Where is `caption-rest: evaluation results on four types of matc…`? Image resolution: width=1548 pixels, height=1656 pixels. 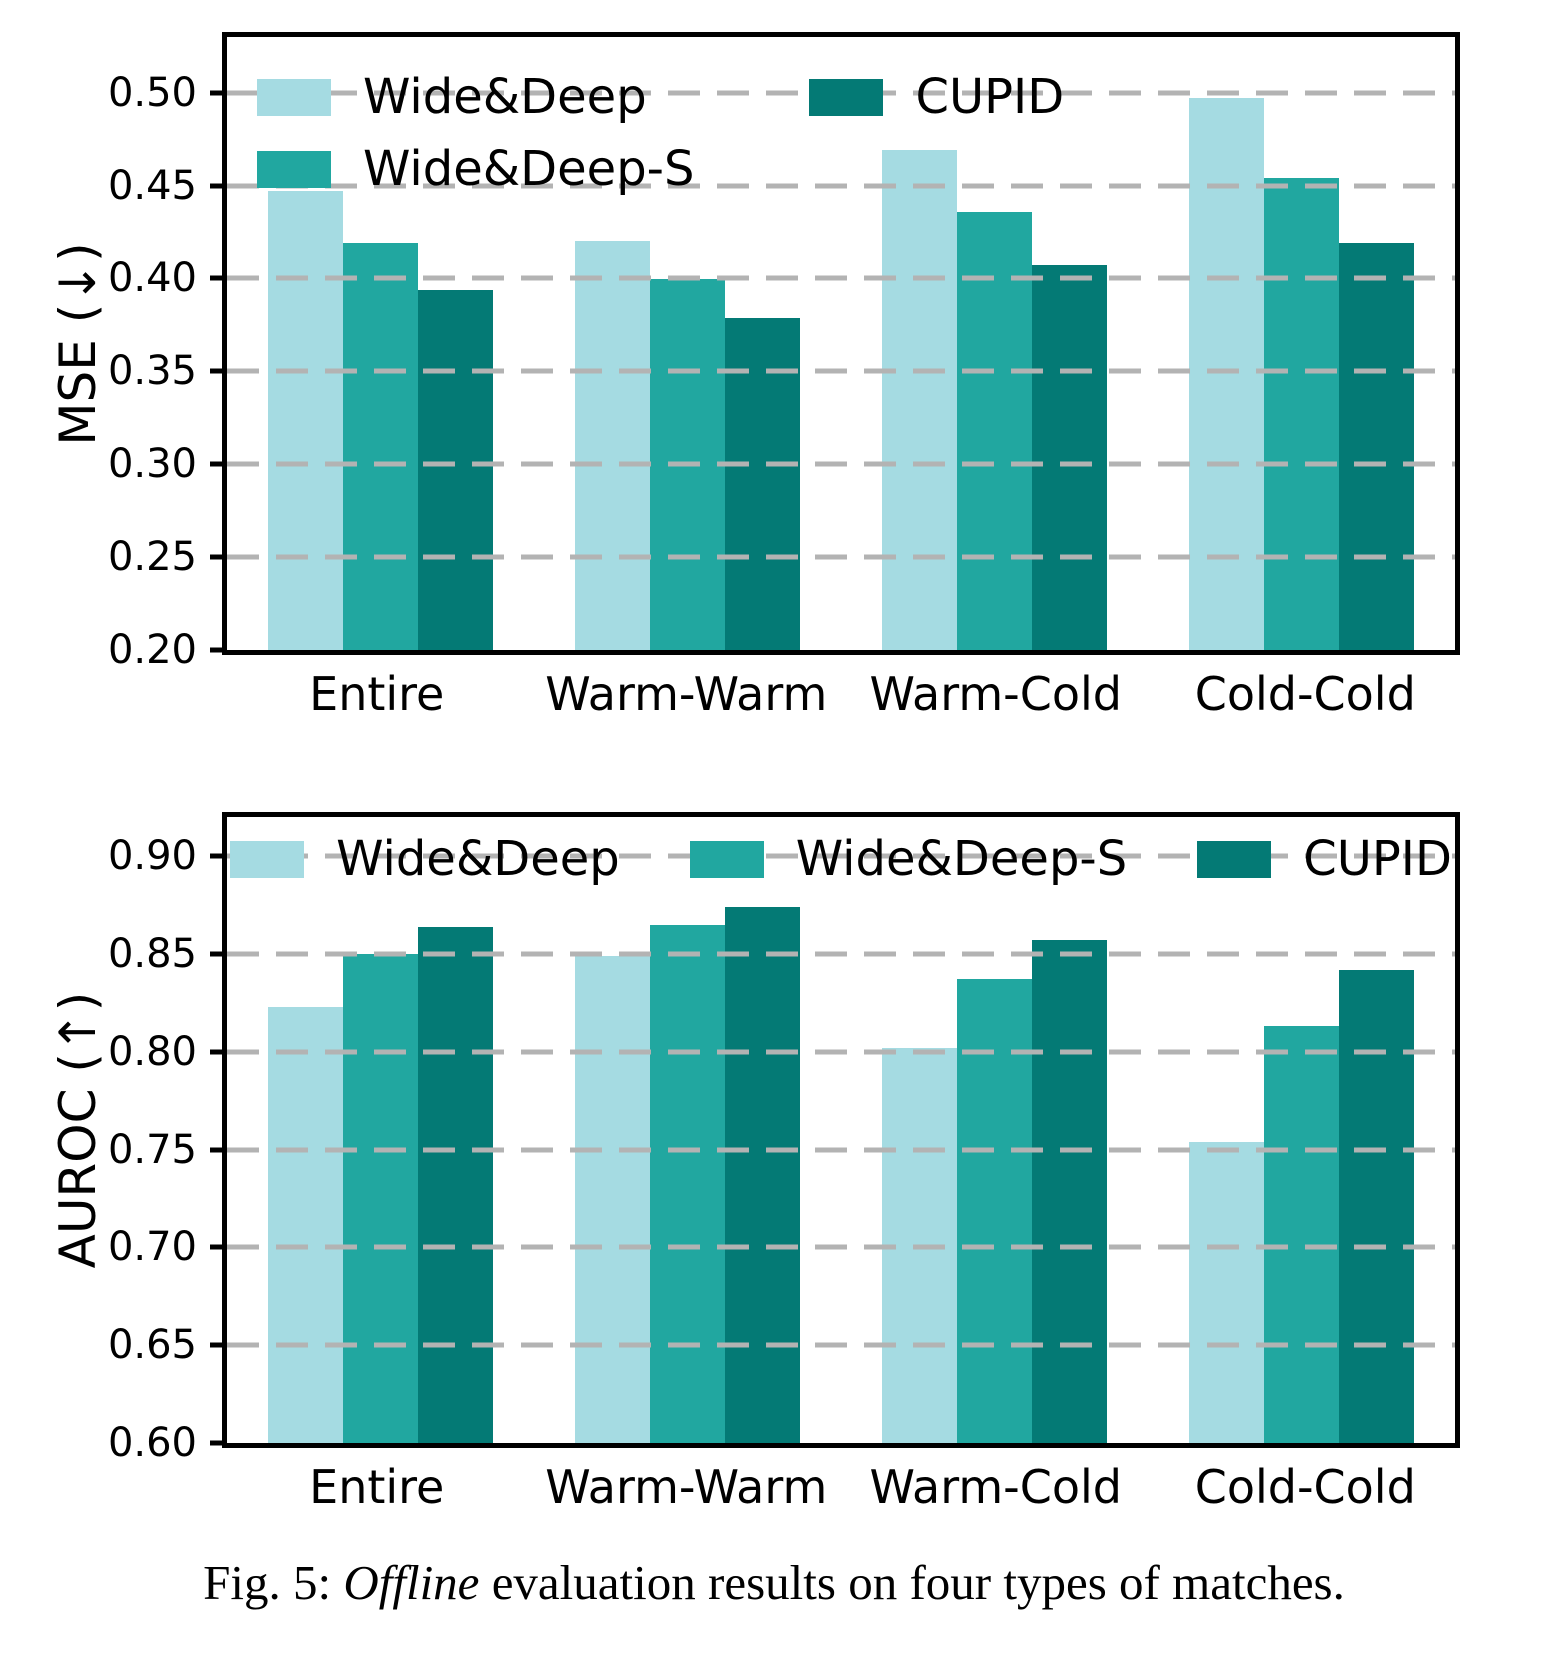 caption-rest: evaluation results on four types of matc… is located at coordinates (912, 1582).